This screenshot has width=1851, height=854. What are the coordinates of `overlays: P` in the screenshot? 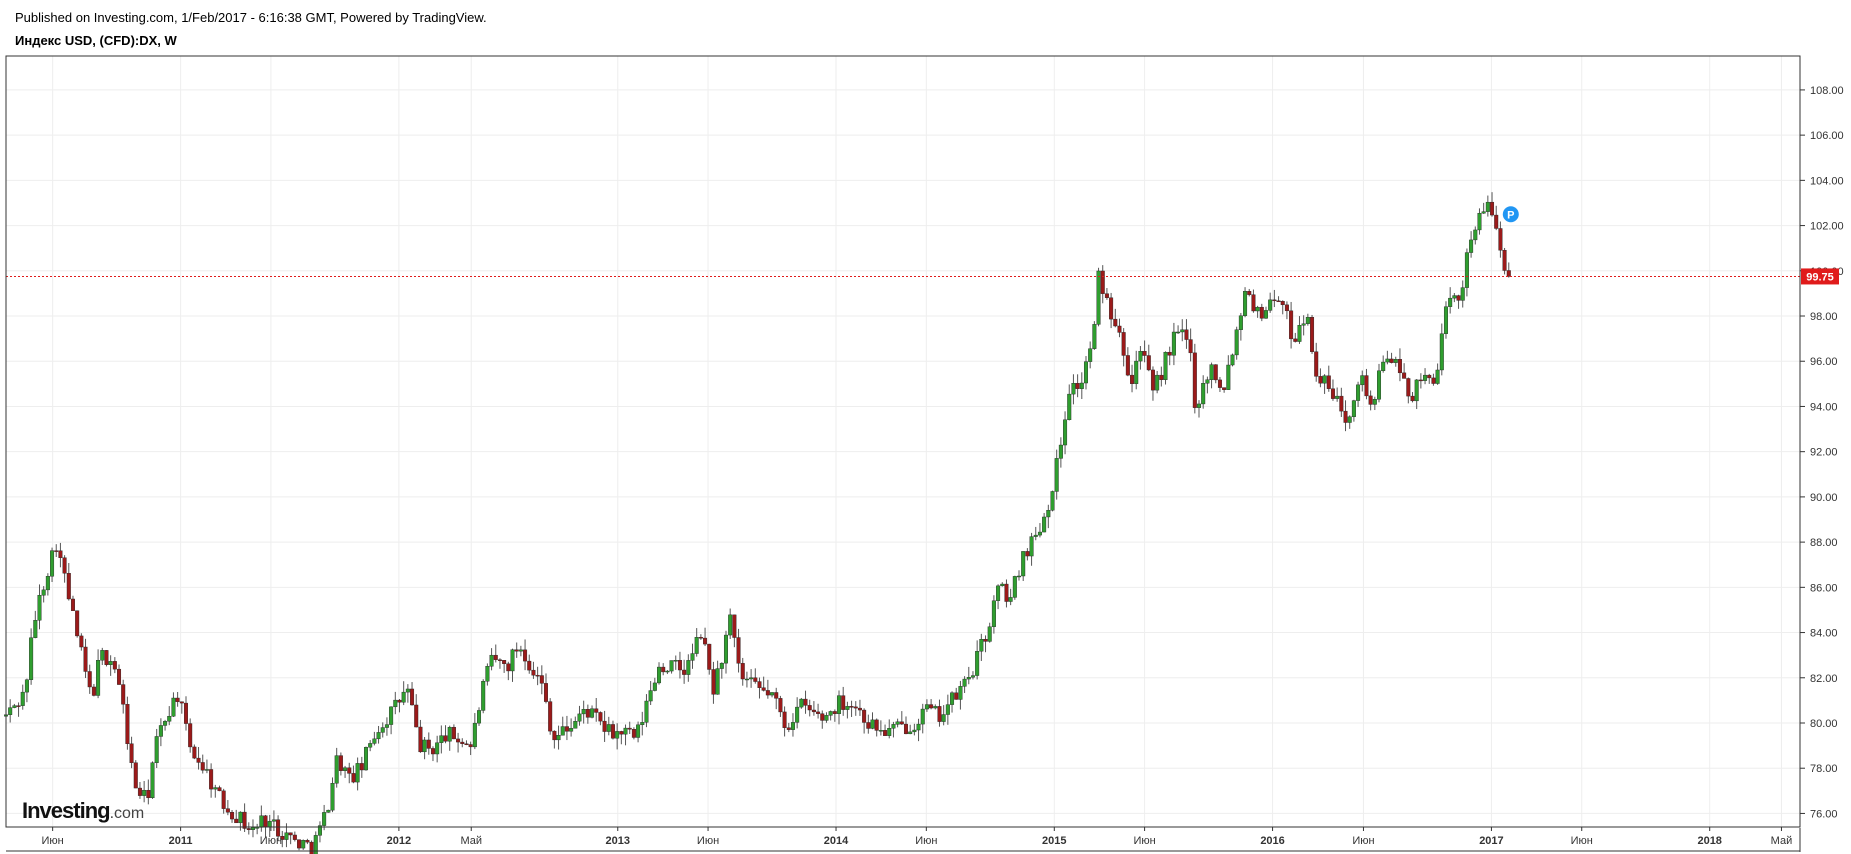 It's located at (903, 241).